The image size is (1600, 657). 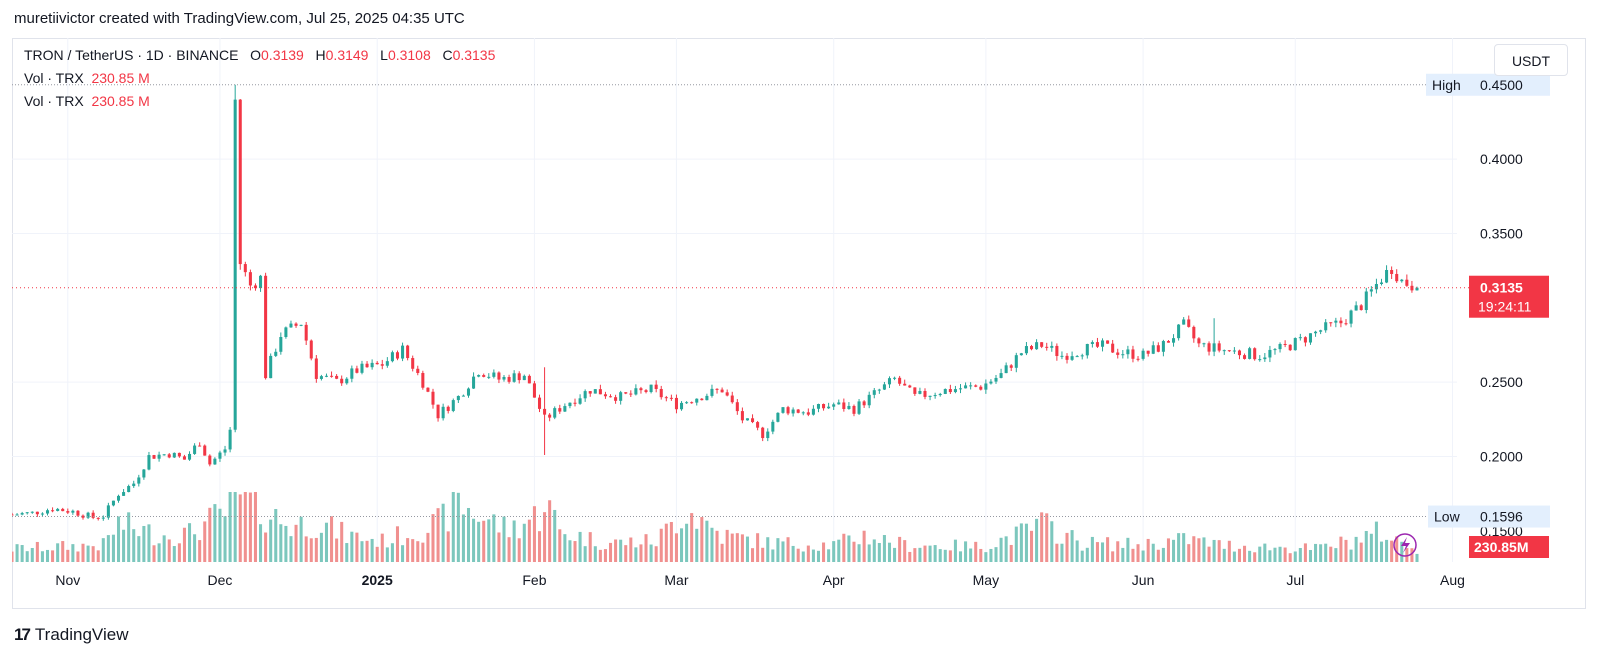 What do you see at coordinates (54, 101) in the screenshot?
I see `legend-volume-2-label: Vol · TRX` at bounding box center [54, 101].